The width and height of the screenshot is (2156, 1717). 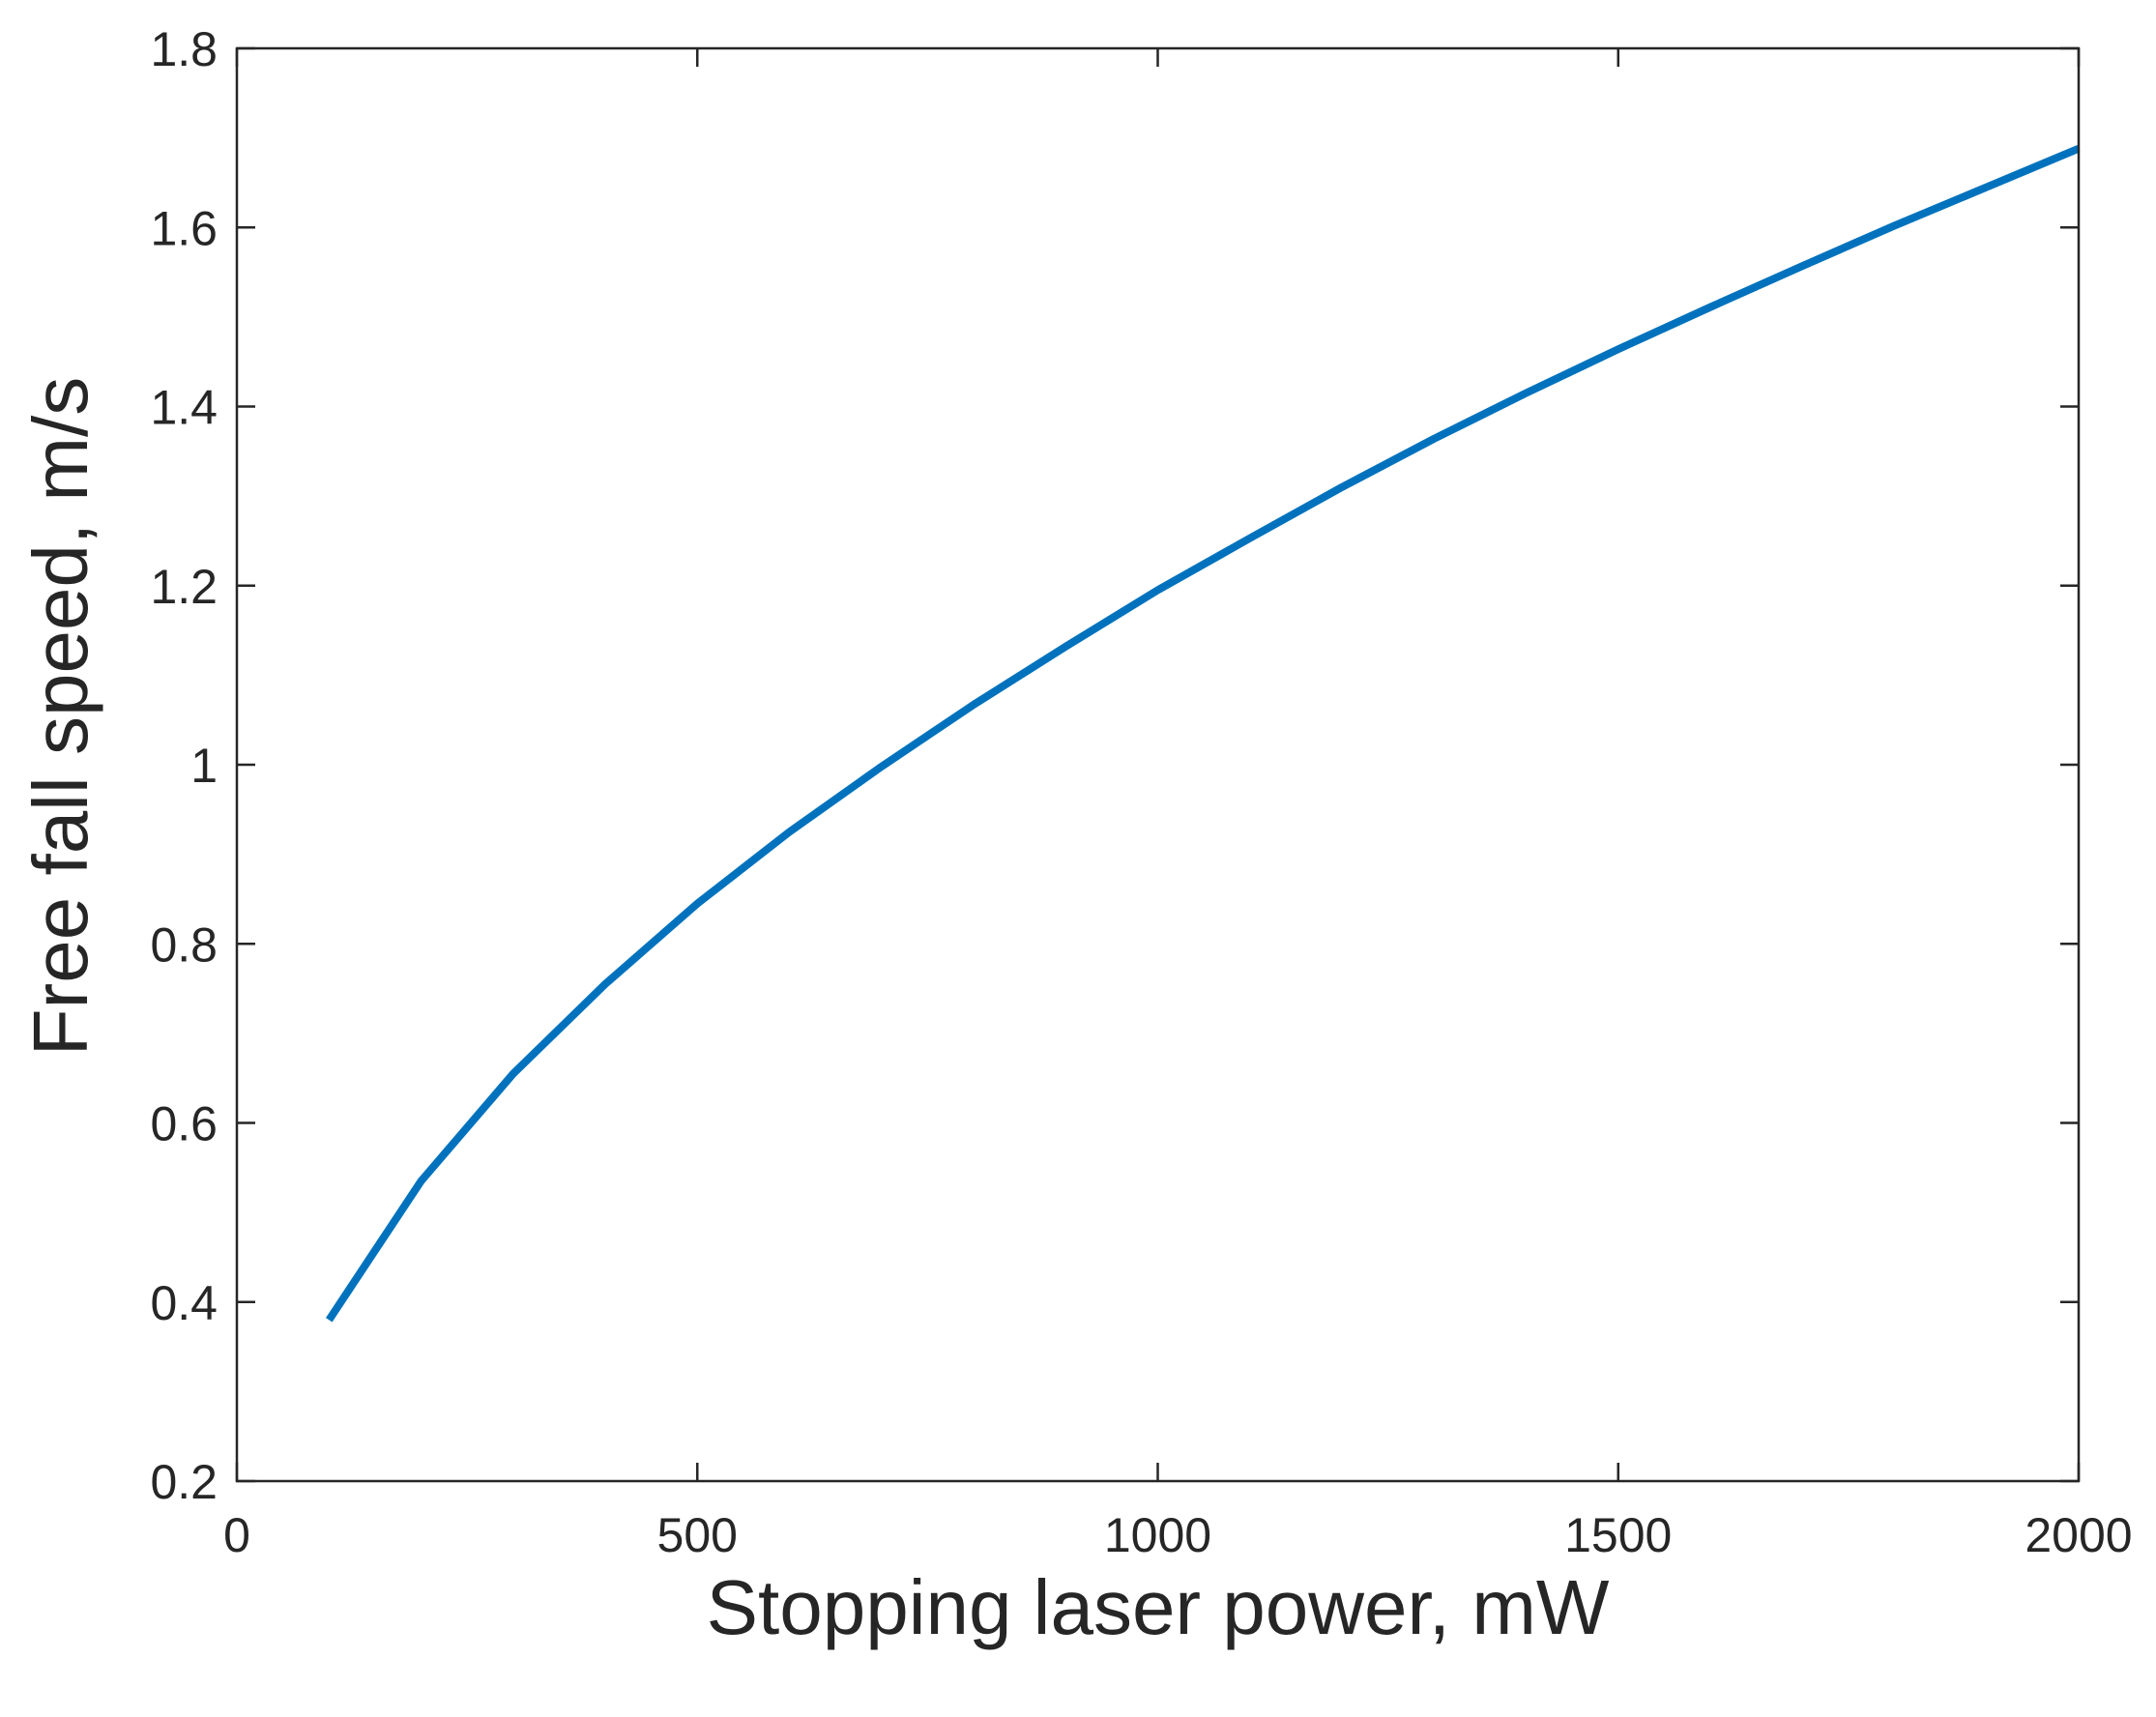 I want to click on x-tick-labels: 0 500 1000 1500 2000, so click(x=1178, y=1535).